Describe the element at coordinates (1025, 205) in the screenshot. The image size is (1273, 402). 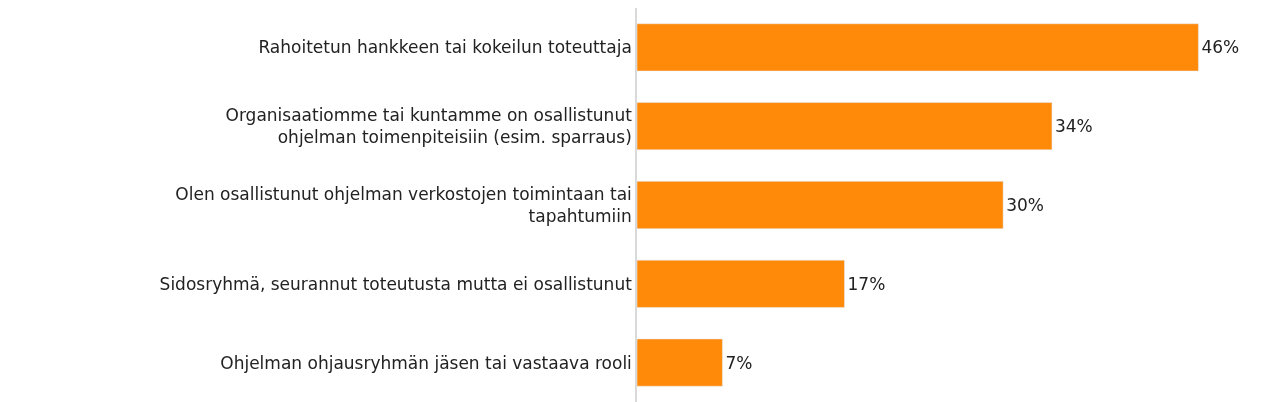
I see `data-label: 30%` at that location.